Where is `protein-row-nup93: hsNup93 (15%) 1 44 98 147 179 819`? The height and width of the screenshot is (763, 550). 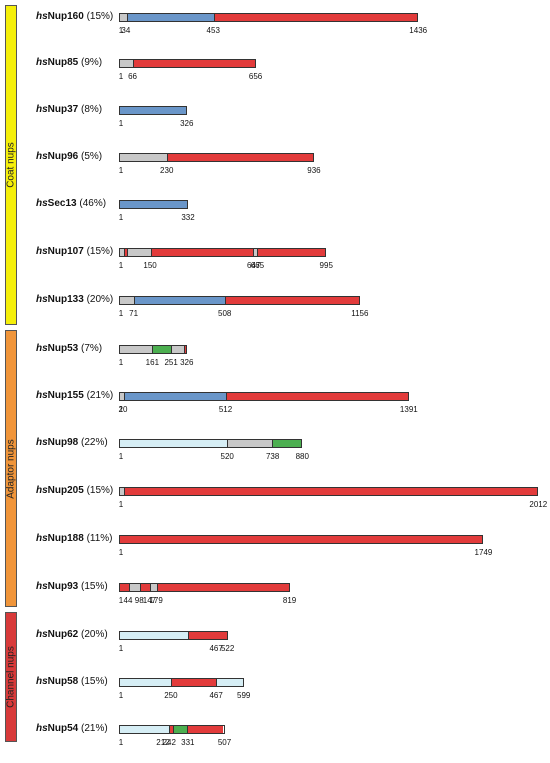
protein-row-nup93: hsNup93 (15%) 1 44 98 147 179 819 is located at coordinates (275, 601).